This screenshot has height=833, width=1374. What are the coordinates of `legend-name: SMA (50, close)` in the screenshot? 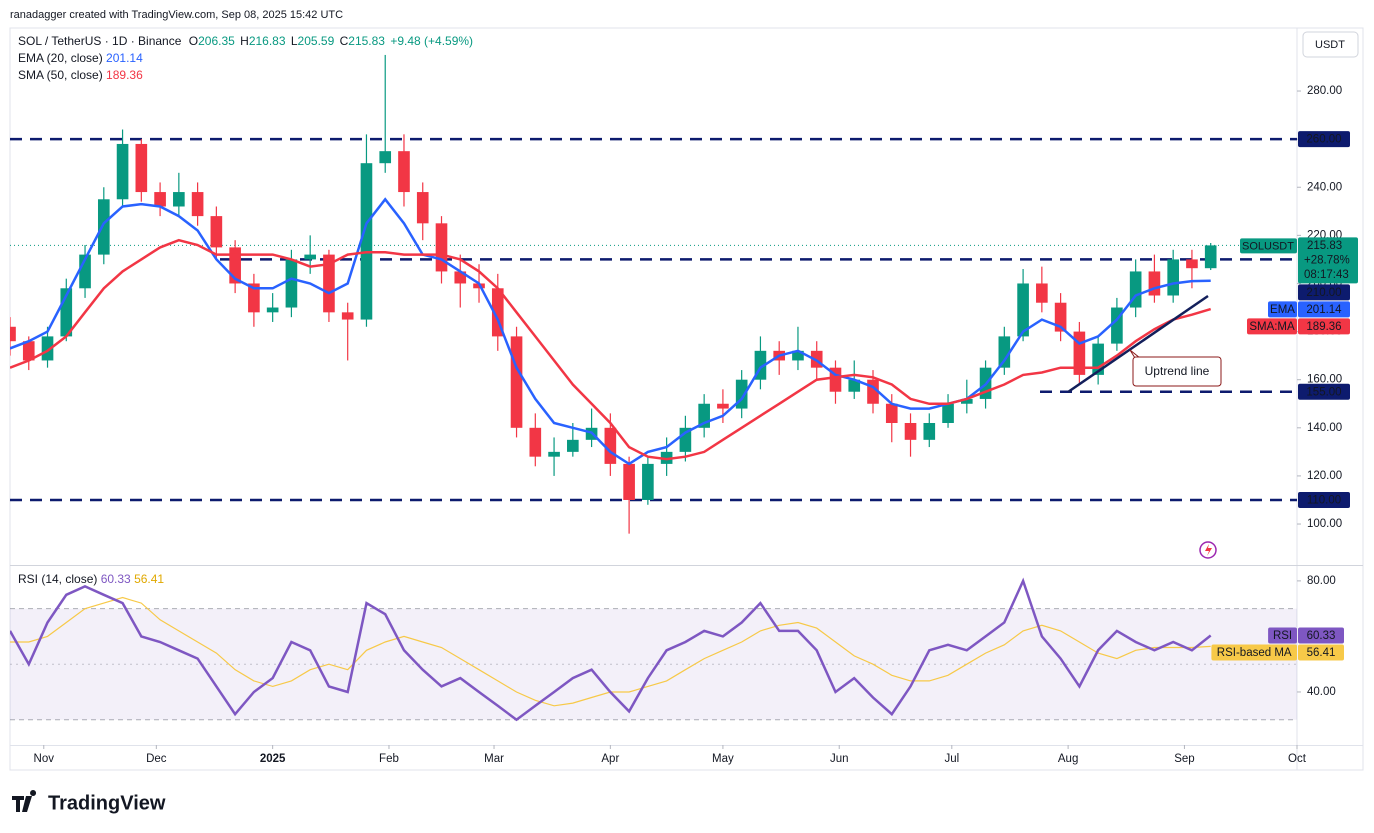 It's located at (60, 75).